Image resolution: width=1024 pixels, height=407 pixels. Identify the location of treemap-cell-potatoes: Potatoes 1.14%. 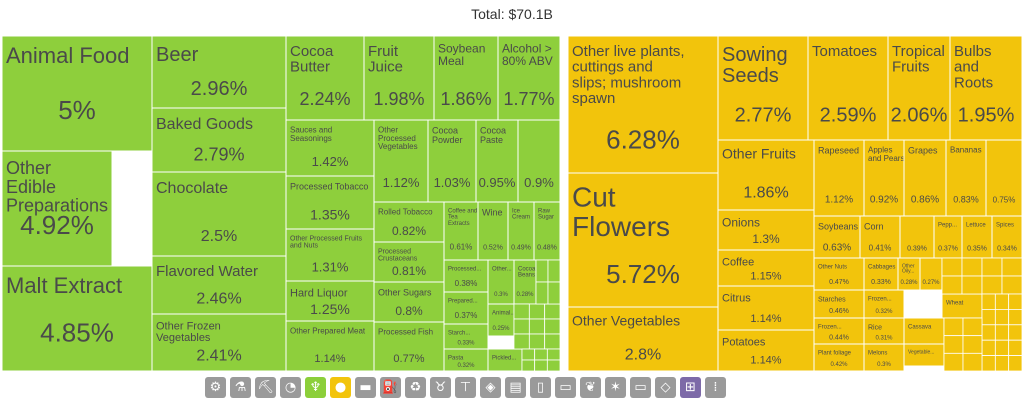
(766, 350).